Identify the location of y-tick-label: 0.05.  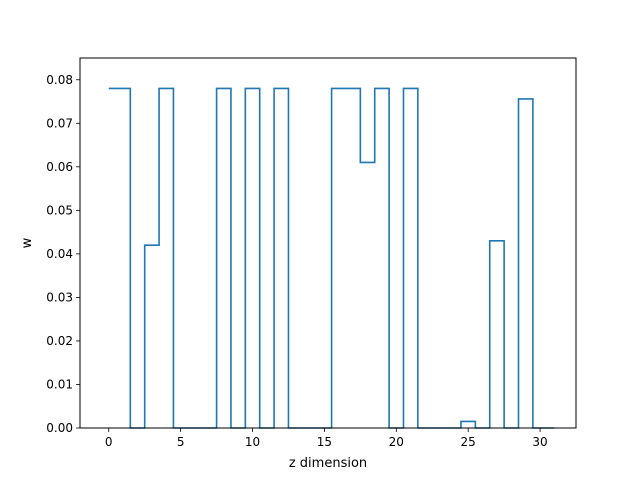
(59, 210).